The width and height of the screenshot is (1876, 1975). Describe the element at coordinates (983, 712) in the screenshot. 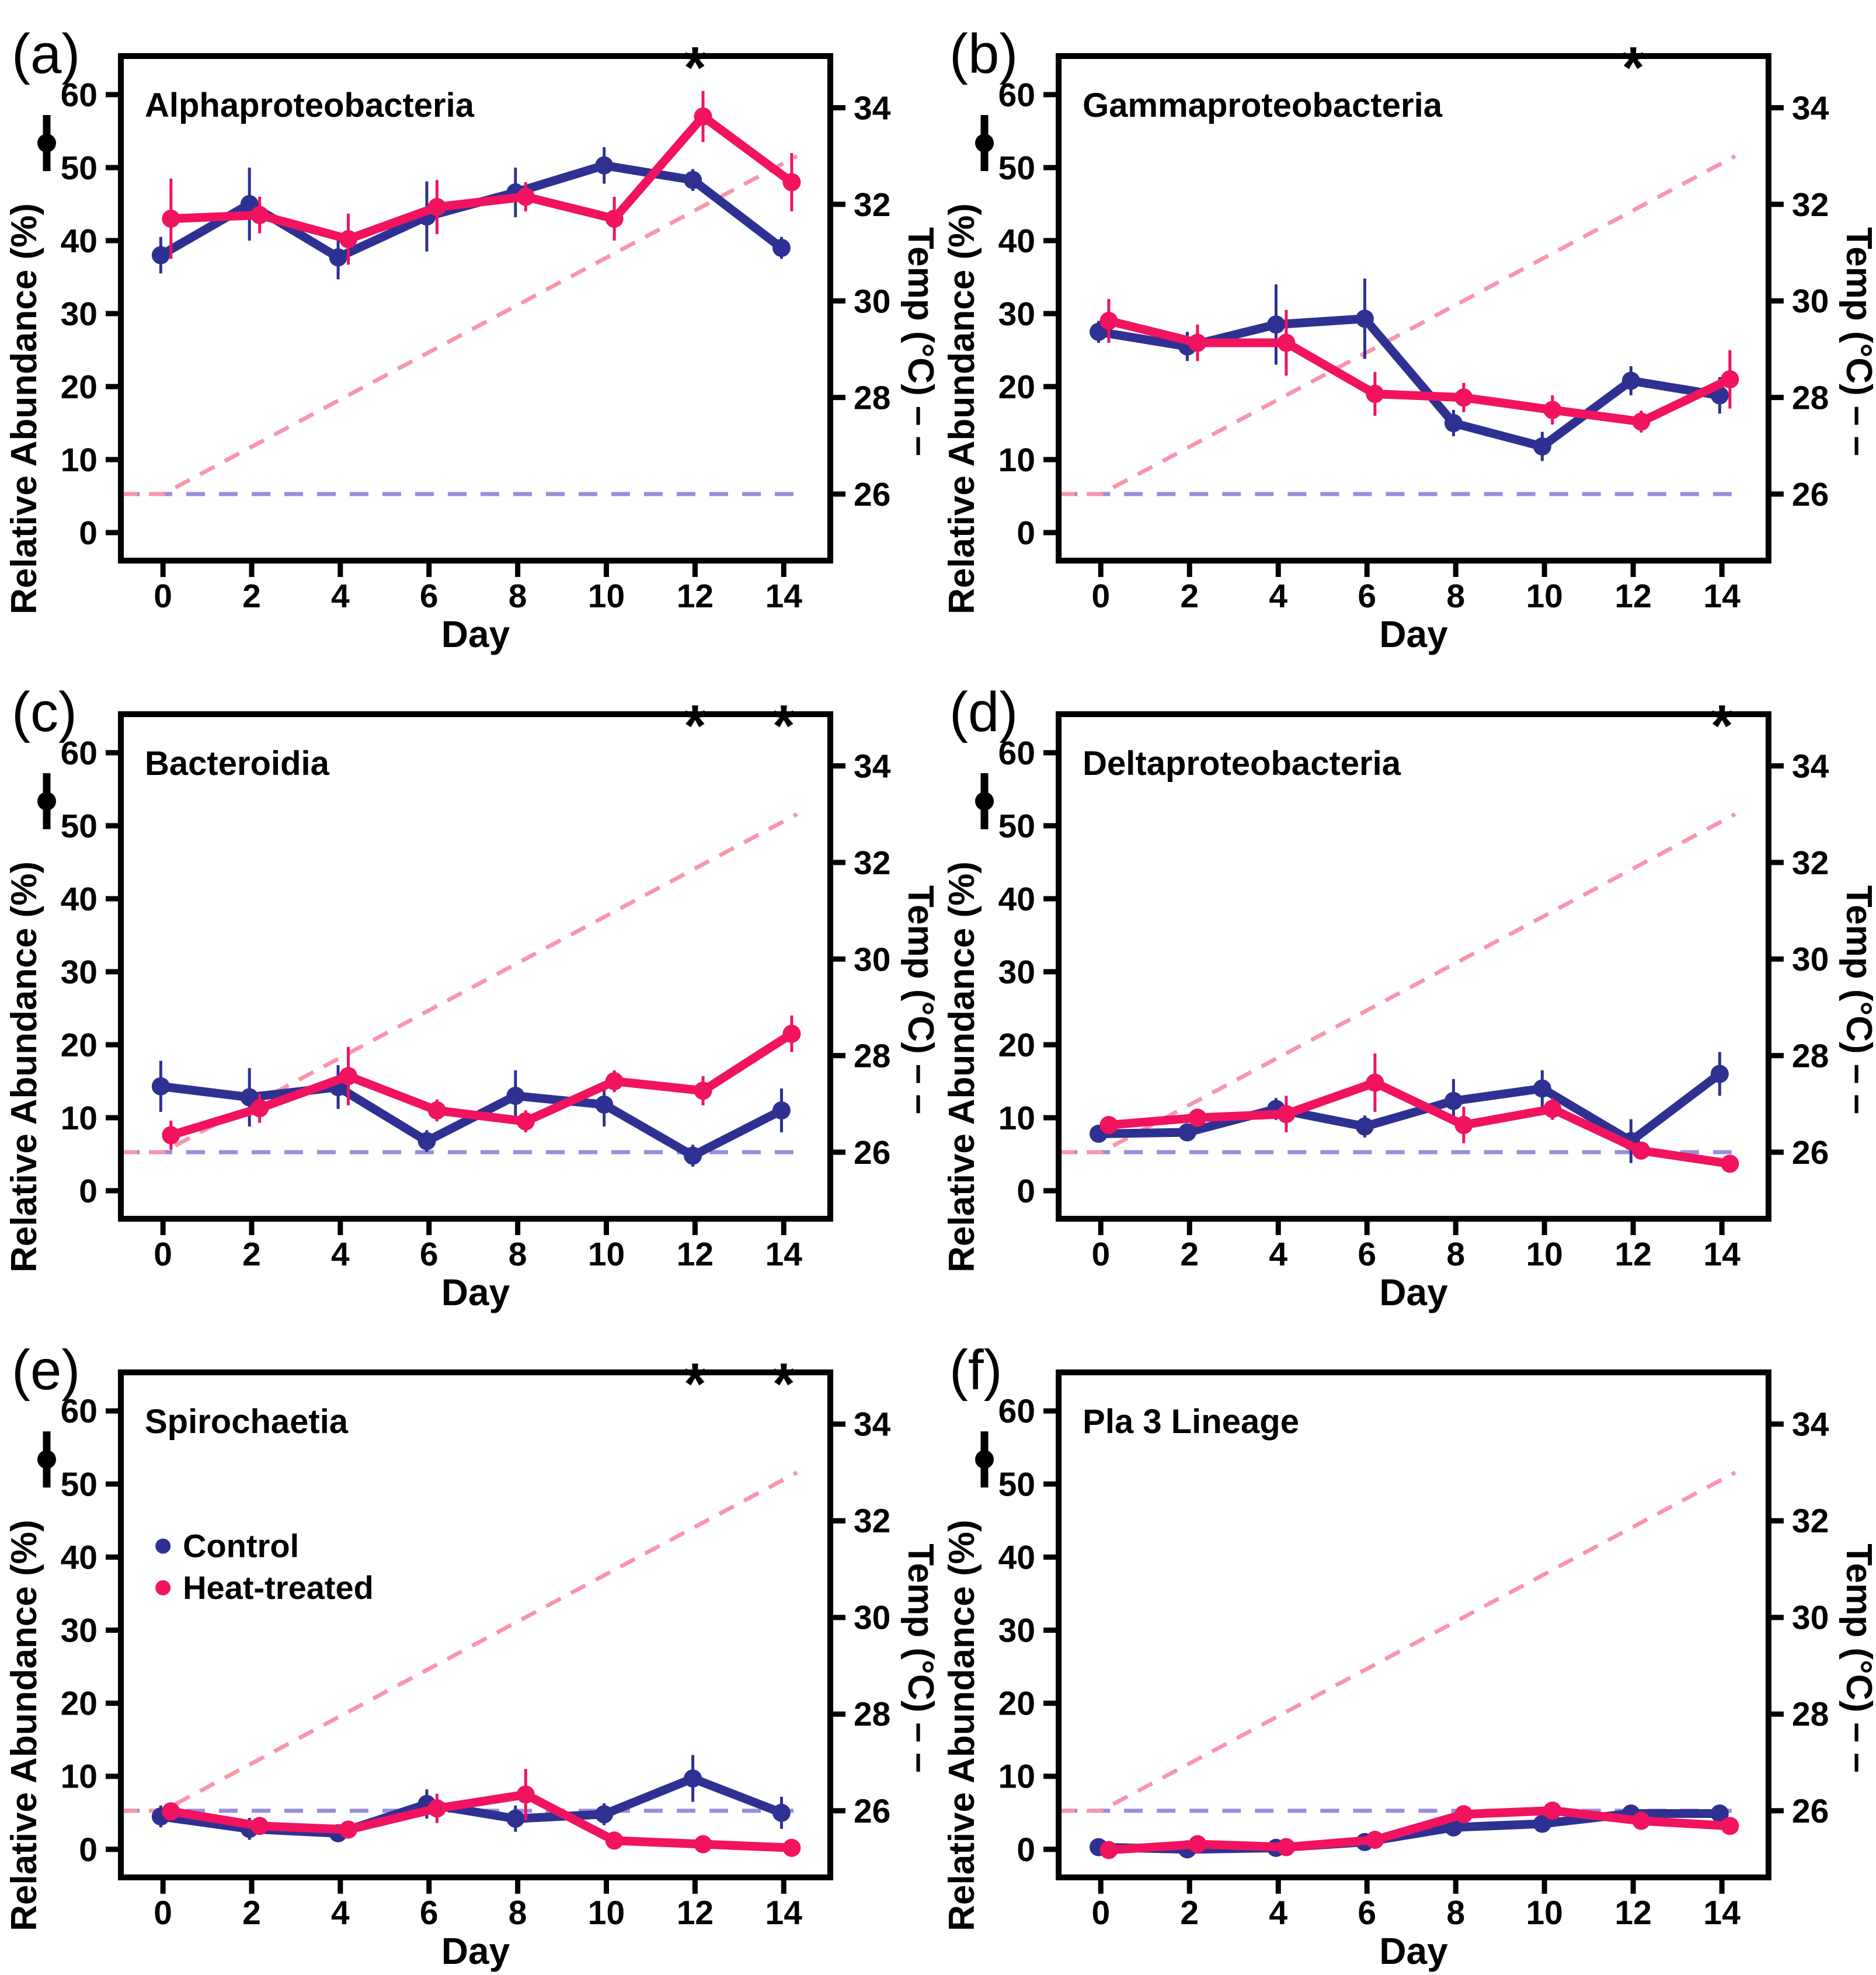

I see `panel-letter: (d)` at that location.